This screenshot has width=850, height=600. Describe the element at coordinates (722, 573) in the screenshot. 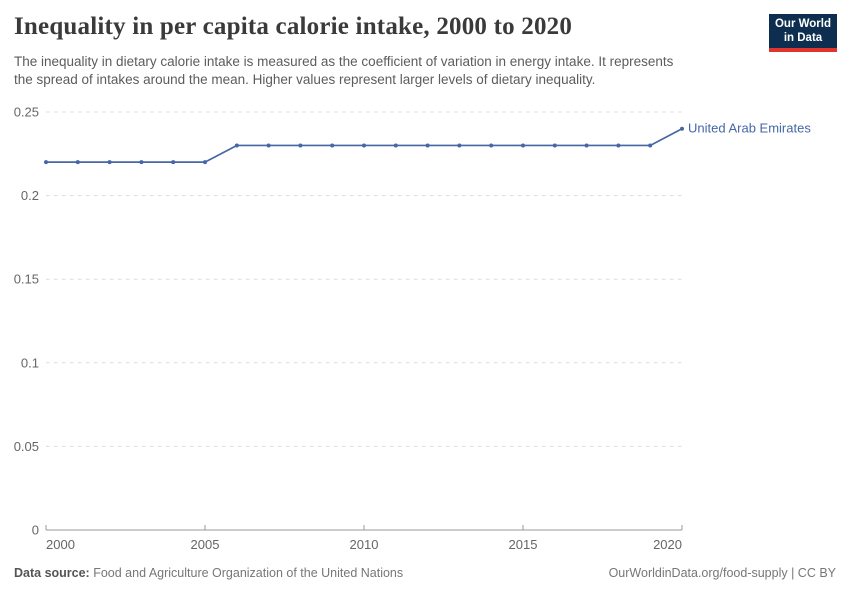

I see `credit-link: OurWorldinData.org/food-supply | CC BY` at that location.